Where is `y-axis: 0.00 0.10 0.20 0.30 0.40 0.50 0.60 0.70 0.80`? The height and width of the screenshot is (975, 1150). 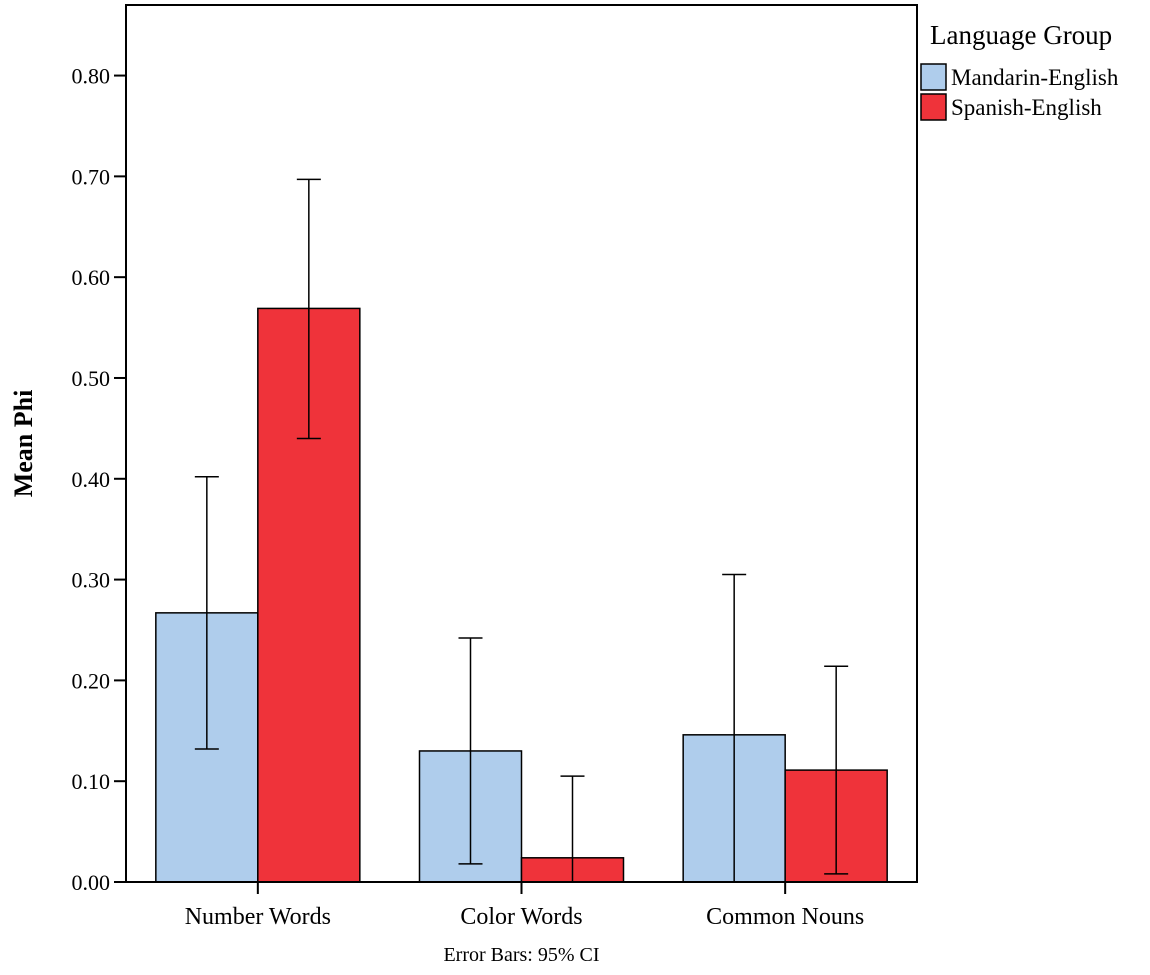 y-axis: 0.00 0.10 0.20 0.30 0.40 0.50 0.60 0.70 0.80 is located at coordinates (99, 479).